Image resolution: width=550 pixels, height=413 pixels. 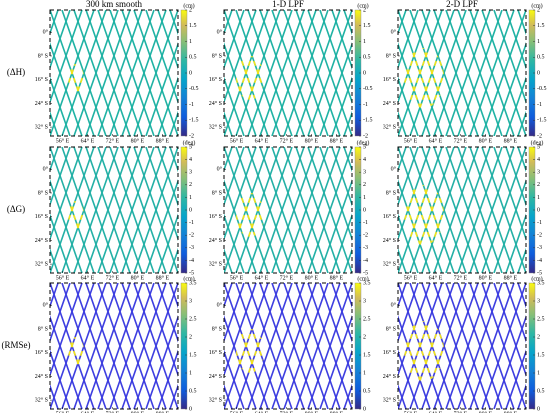 What do you see at coordinates (41, 79) in the screenshot?
I see `y-tick-label: 16° S` at bounding box center [41, 79].